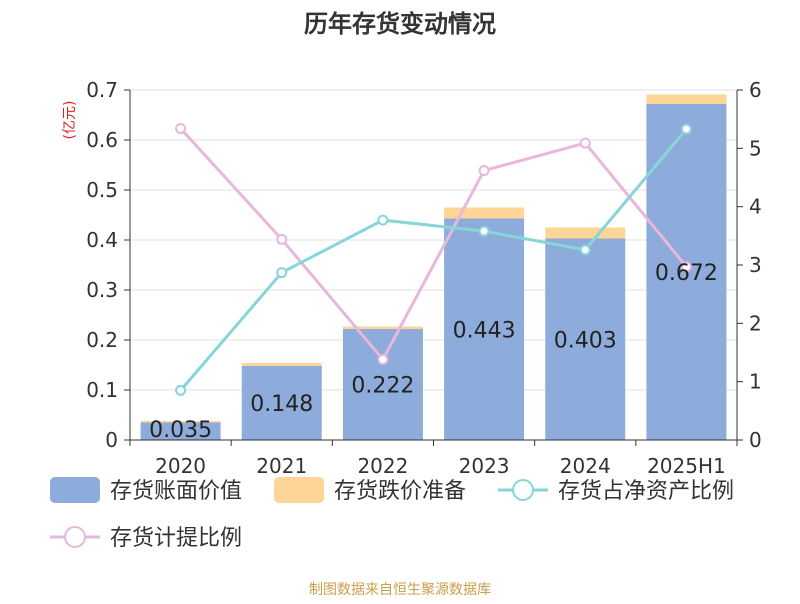 This screenshot has width=800, height=604. Describe the element at coordinates (686, 466) in the screenshot. I see `x-tick-label: 2025H1` at that location.